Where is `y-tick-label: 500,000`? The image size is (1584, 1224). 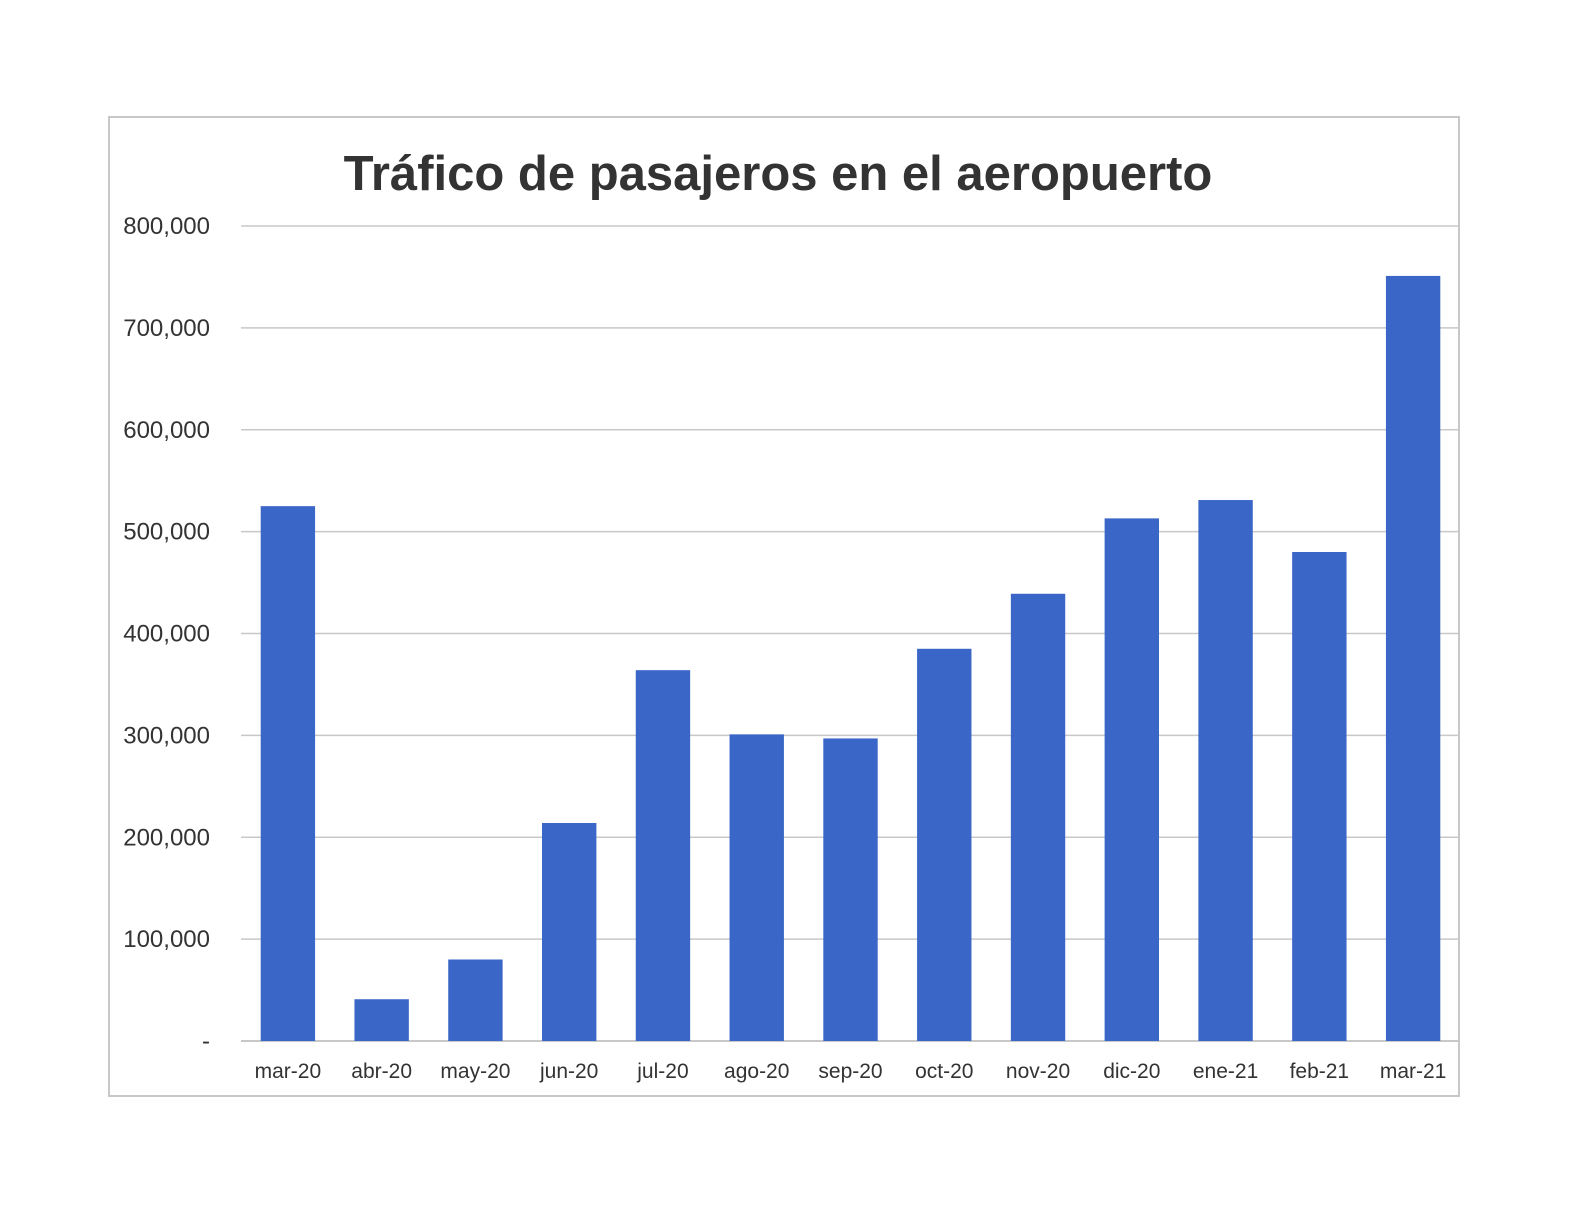 y-tick-label: 500,000 is located at coordinates (166, 532).